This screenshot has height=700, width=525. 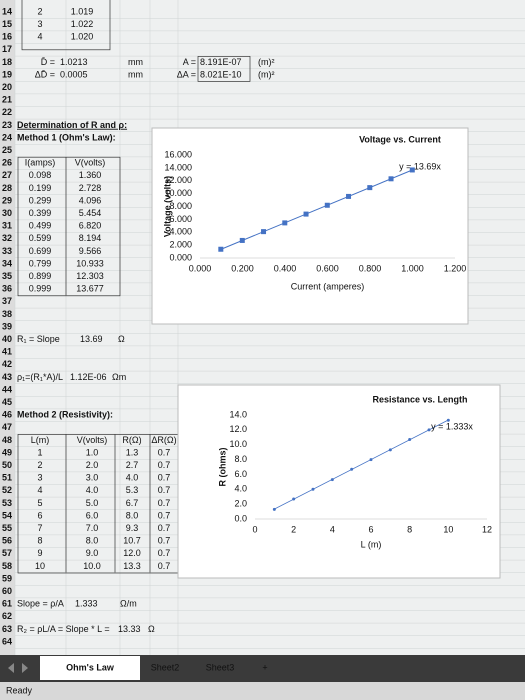 I want to click on sheet-tab: Sheet3, so click(x=220, y=667).